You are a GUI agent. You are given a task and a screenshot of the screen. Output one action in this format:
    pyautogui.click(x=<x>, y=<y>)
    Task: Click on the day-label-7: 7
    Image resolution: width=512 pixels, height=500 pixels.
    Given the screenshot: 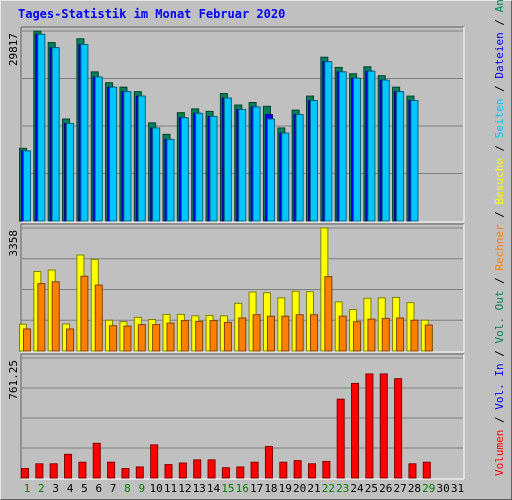 What is the action you would take?
    pyautogui.click(x=113, y=488)
    